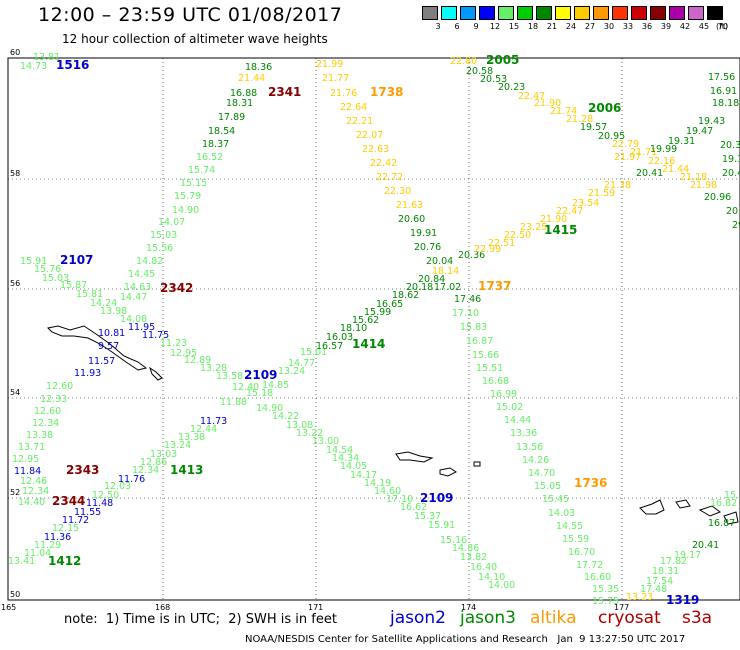 Image resolution: width=740 pixels, height=650 pixels. Describe the element at coordinates (301, 363) in the screenshot. I see `wave-height-label: 14.77` at that location.